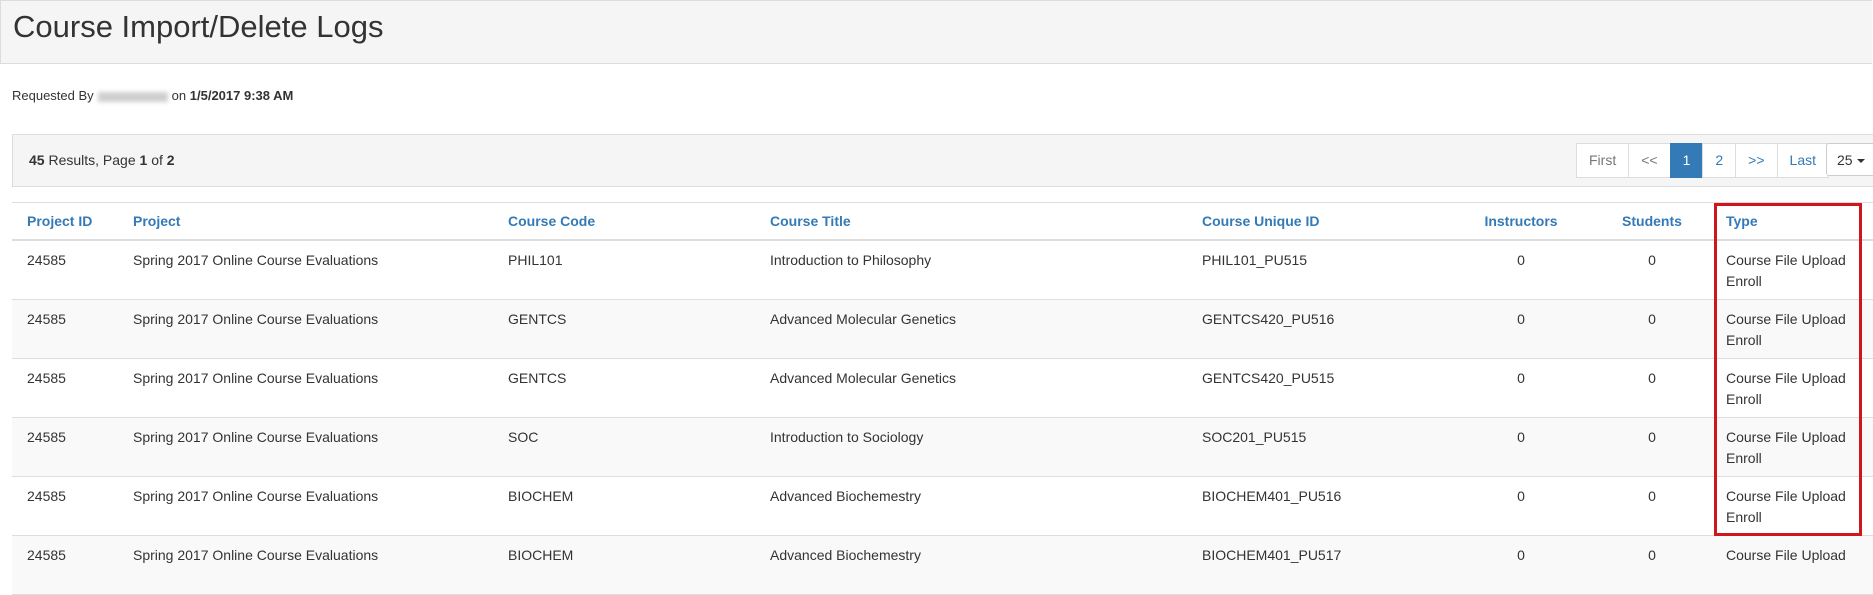 The height and width of the screenshot is (595, 1873). Describe the element at coordinates (1786, 555) in the screenshot. I see `table-cell: Course File Upload` at that location.